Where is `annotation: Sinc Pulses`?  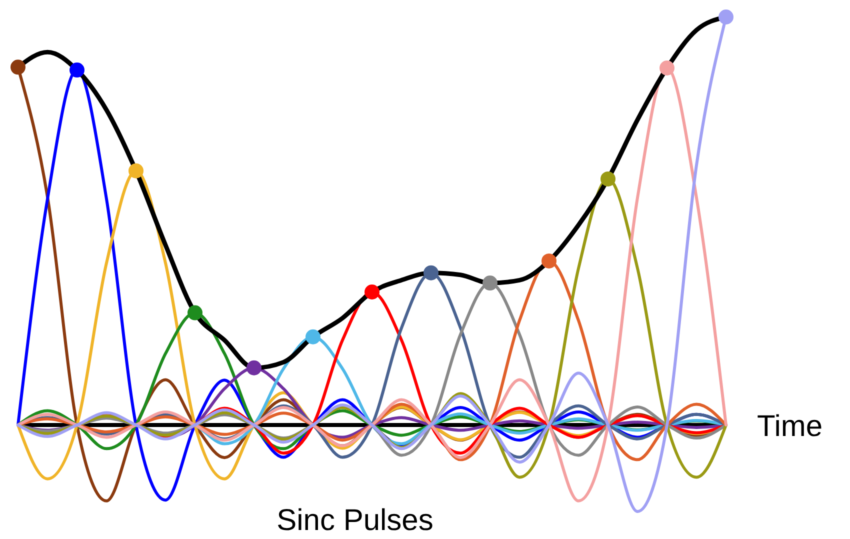
annotation: Sinc Pulses is located at coordinates (355, 520).